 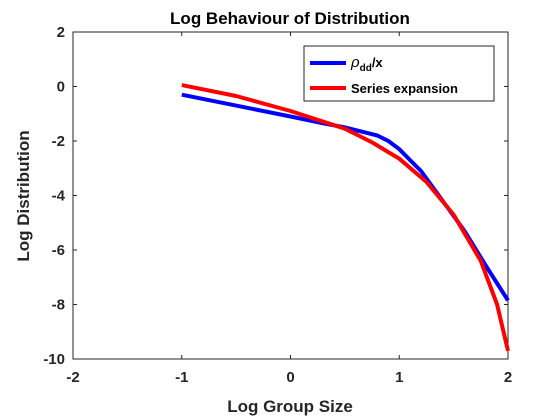 What do you see at coordinates (54, 359) in the screenshot?
I see `y-tick-label: -10` at bounding box center [54, 359].